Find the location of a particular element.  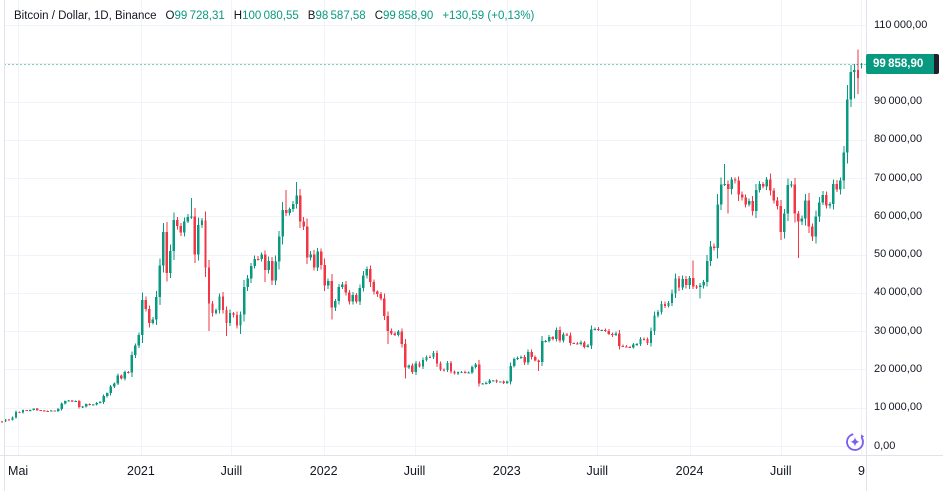

time-tick-label: Mai is located at coordinates (18, 471).